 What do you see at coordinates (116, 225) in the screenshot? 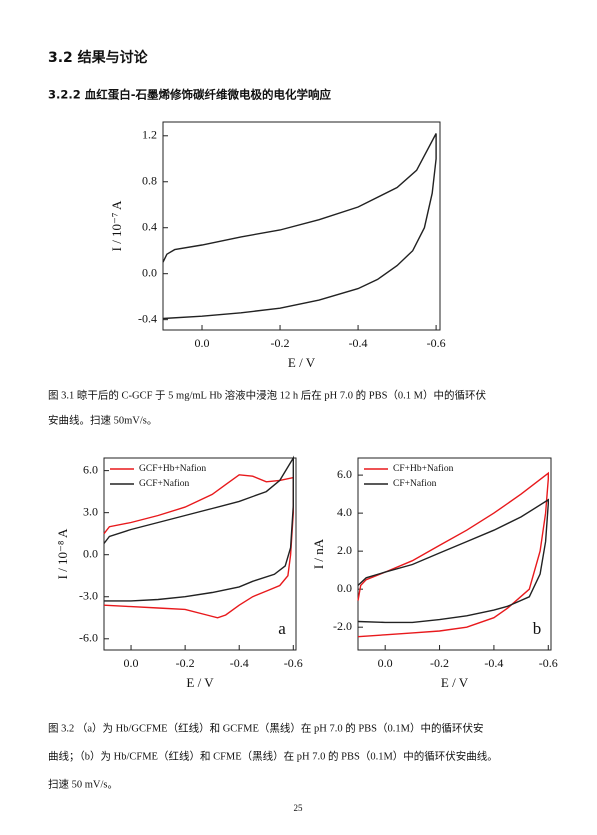
I see `y-axis-label: I / 10⁻⁷ A` at bounding box center [116, 225].